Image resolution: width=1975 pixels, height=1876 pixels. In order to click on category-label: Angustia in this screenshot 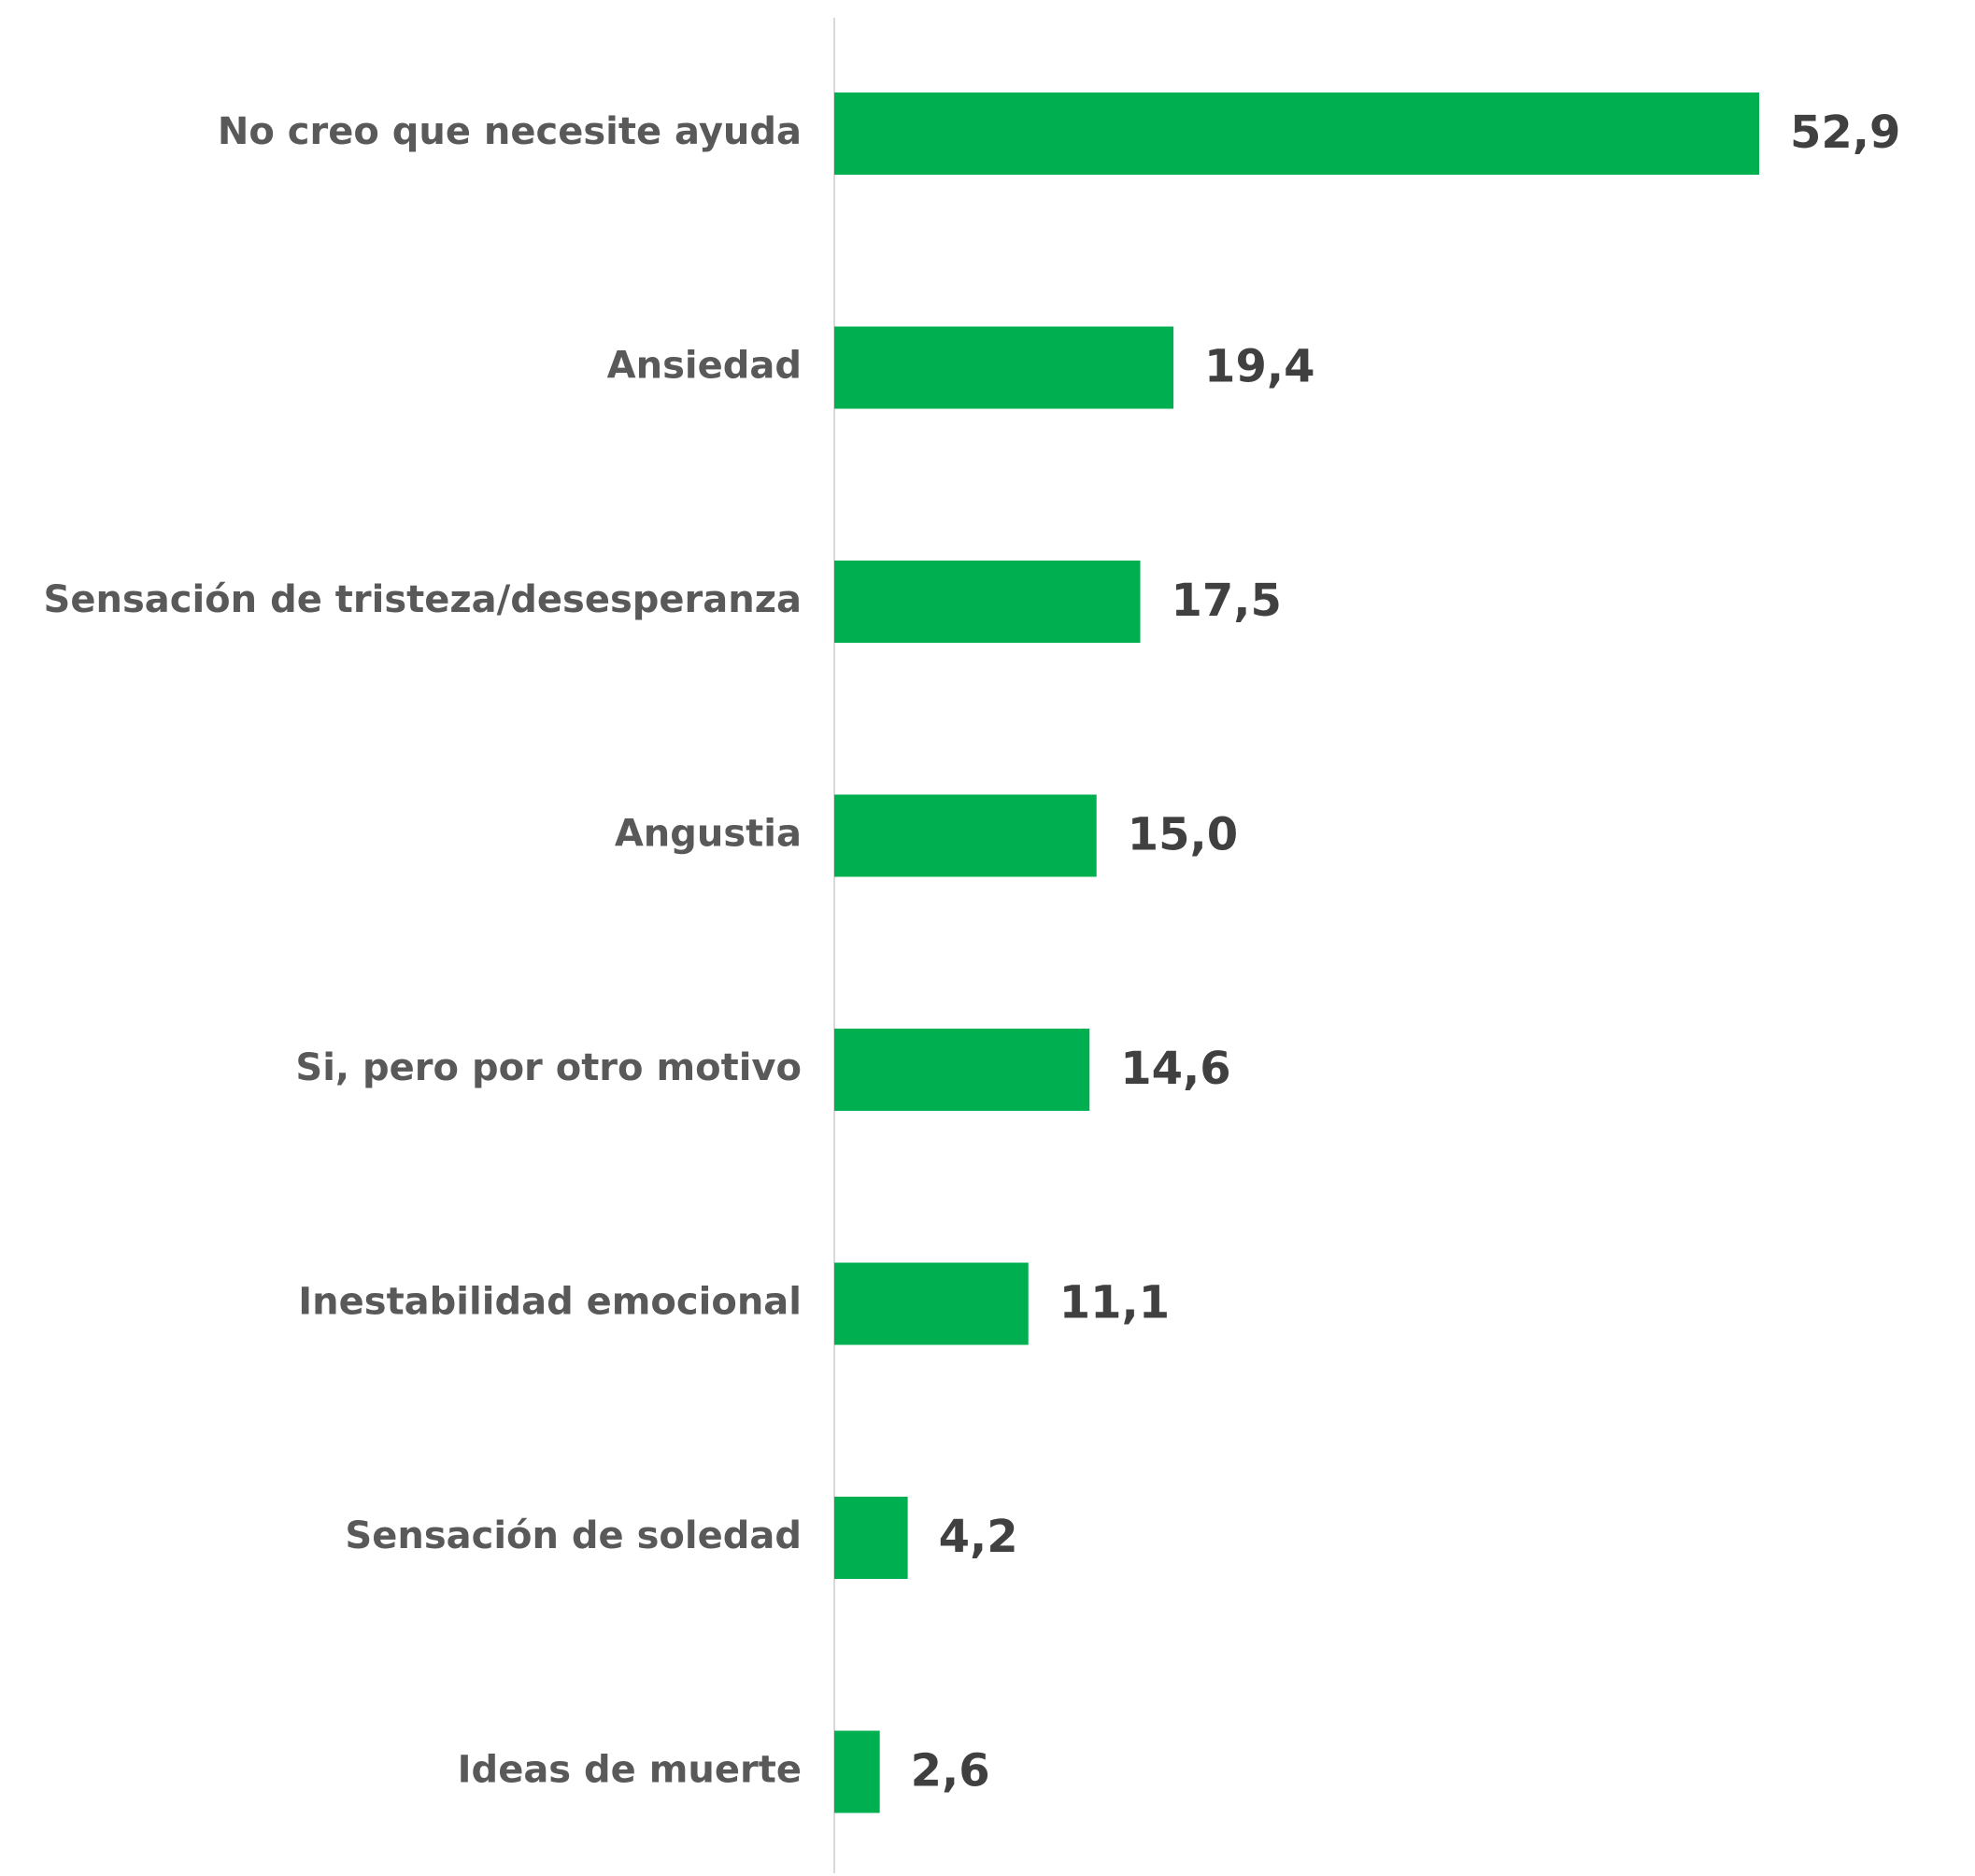, I will do `click(708, 835)`.